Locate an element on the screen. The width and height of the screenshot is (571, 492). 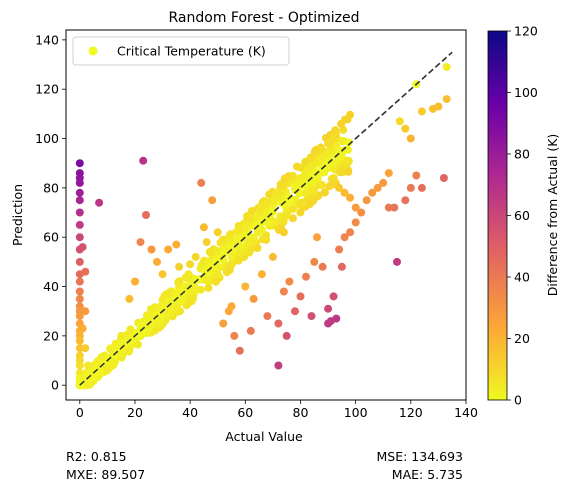
y-tick-label: 100 is located at coordinates (47, 138).